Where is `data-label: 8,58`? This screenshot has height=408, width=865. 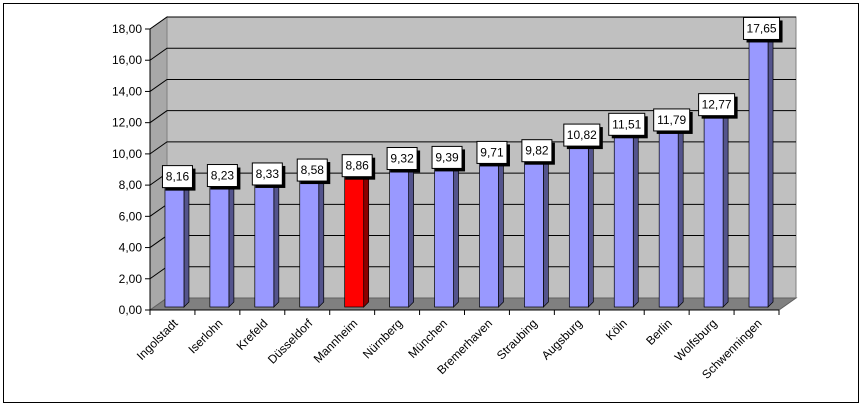 data-label: 8,58 is located at coordinates (313, 170).